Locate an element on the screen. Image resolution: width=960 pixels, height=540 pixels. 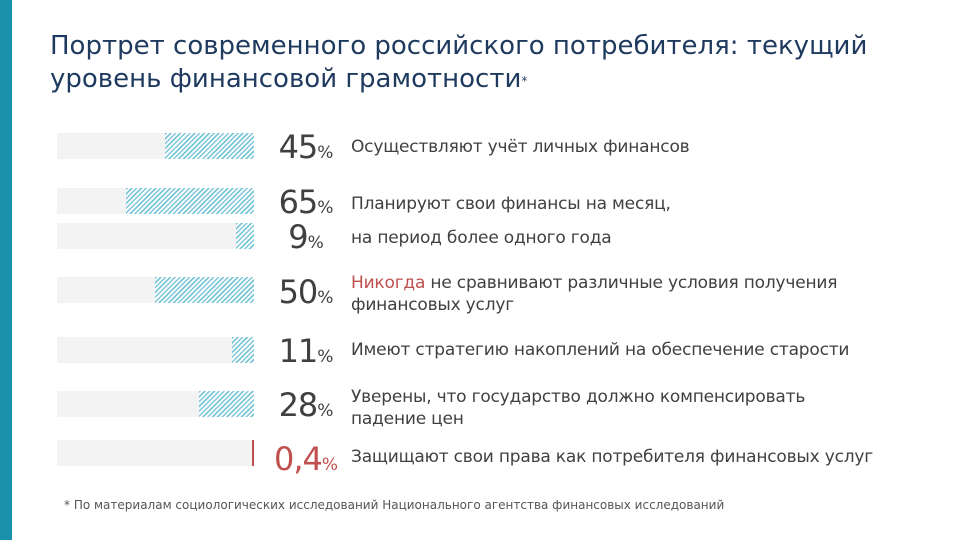
row-description: на период более одного года is located at coordinates (481, 238).